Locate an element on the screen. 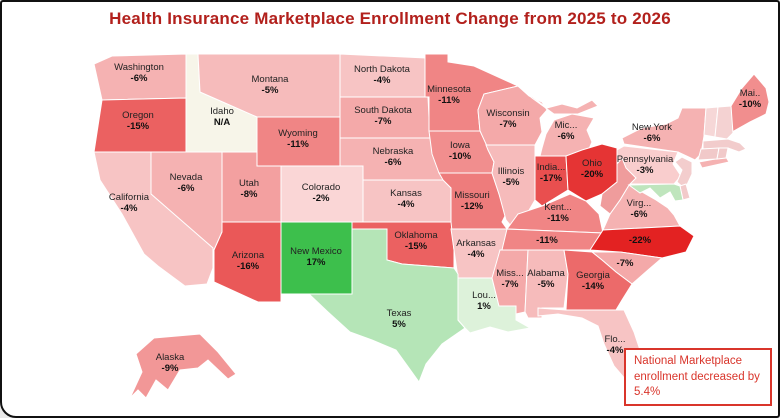 The image size is (780, 418). state-label-ia: Iowa -10% is located at coordinates (460, 151).